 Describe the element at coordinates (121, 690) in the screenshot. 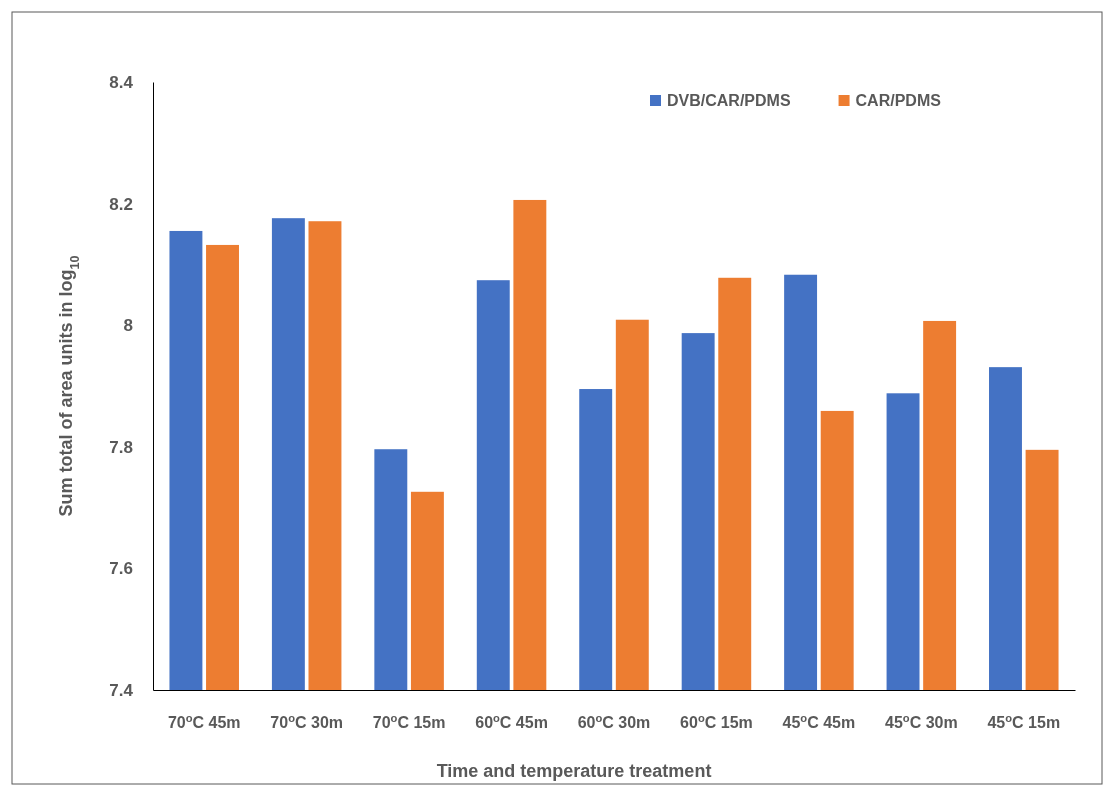

I see `y-tick-label: 7.4` at that location.